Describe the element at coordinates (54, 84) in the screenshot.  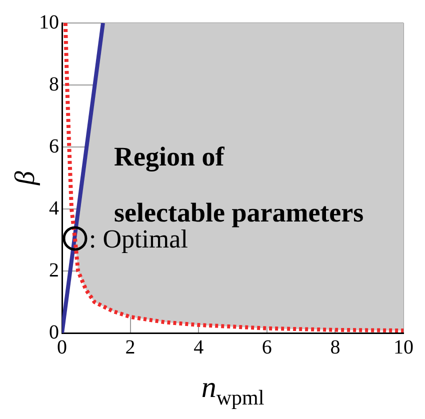
I see `y-tick-label: 8` at that location.